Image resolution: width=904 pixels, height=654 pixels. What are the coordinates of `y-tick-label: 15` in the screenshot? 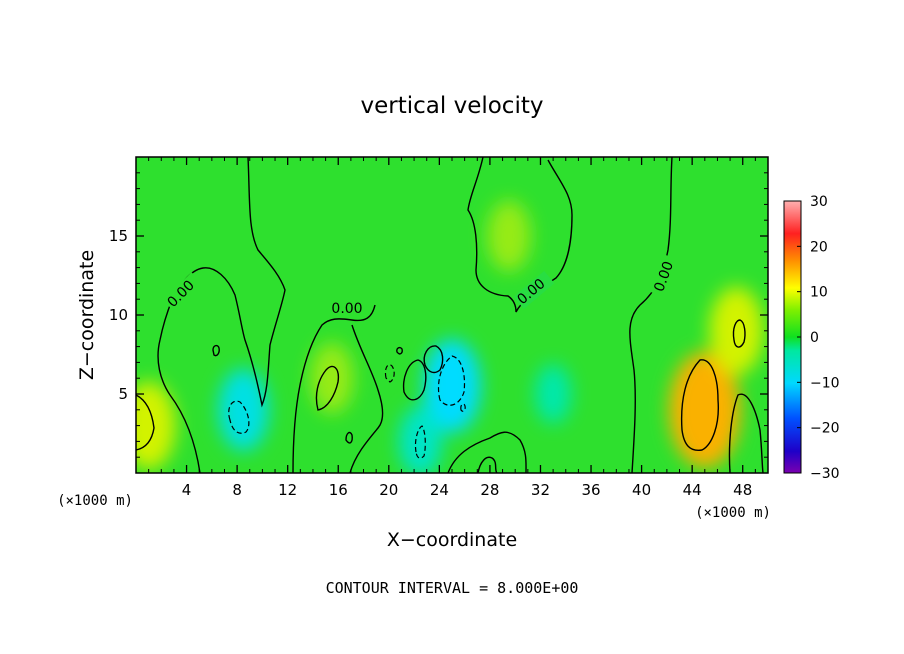 It's located at (118, 236).